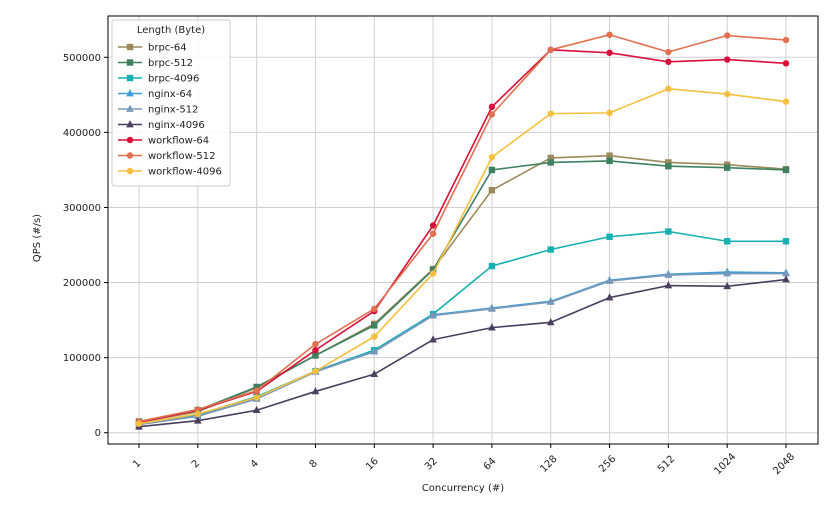  I want to click on y-tick-label: 100000, so click(82, 358).